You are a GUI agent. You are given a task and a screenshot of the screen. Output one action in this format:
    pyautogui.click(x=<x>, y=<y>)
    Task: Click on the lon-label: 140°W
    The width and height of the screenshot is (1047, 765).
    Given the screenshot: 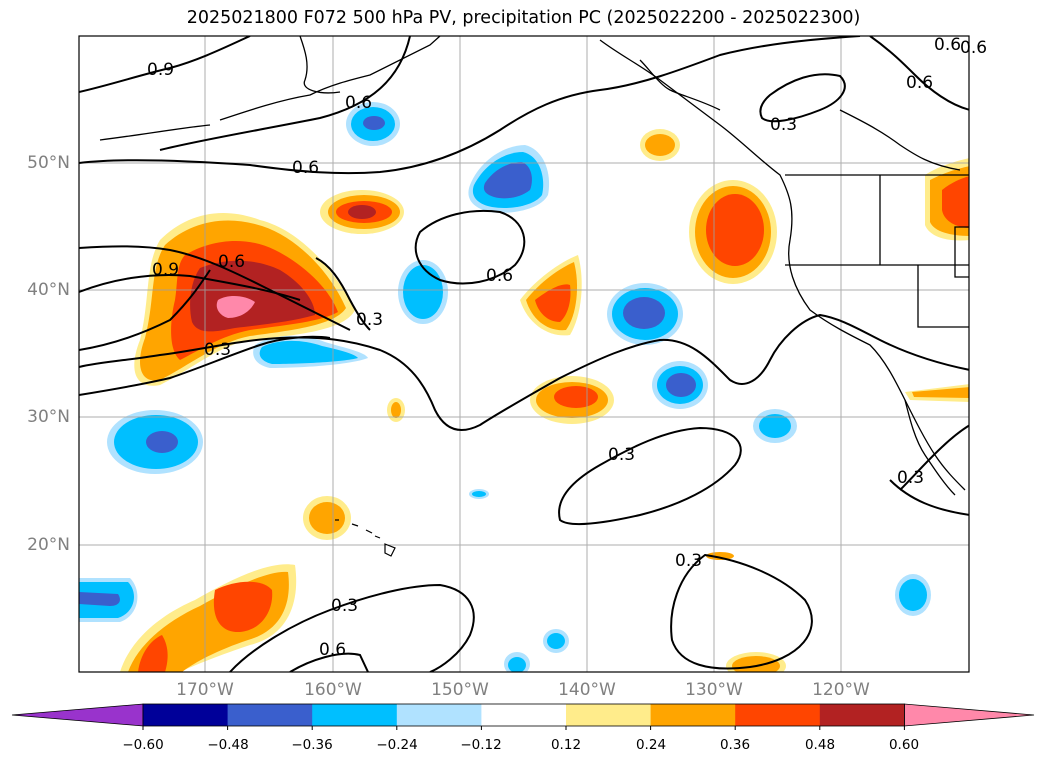 What is the action you would take?
    pyautogui.click(x=587, y=690)
    